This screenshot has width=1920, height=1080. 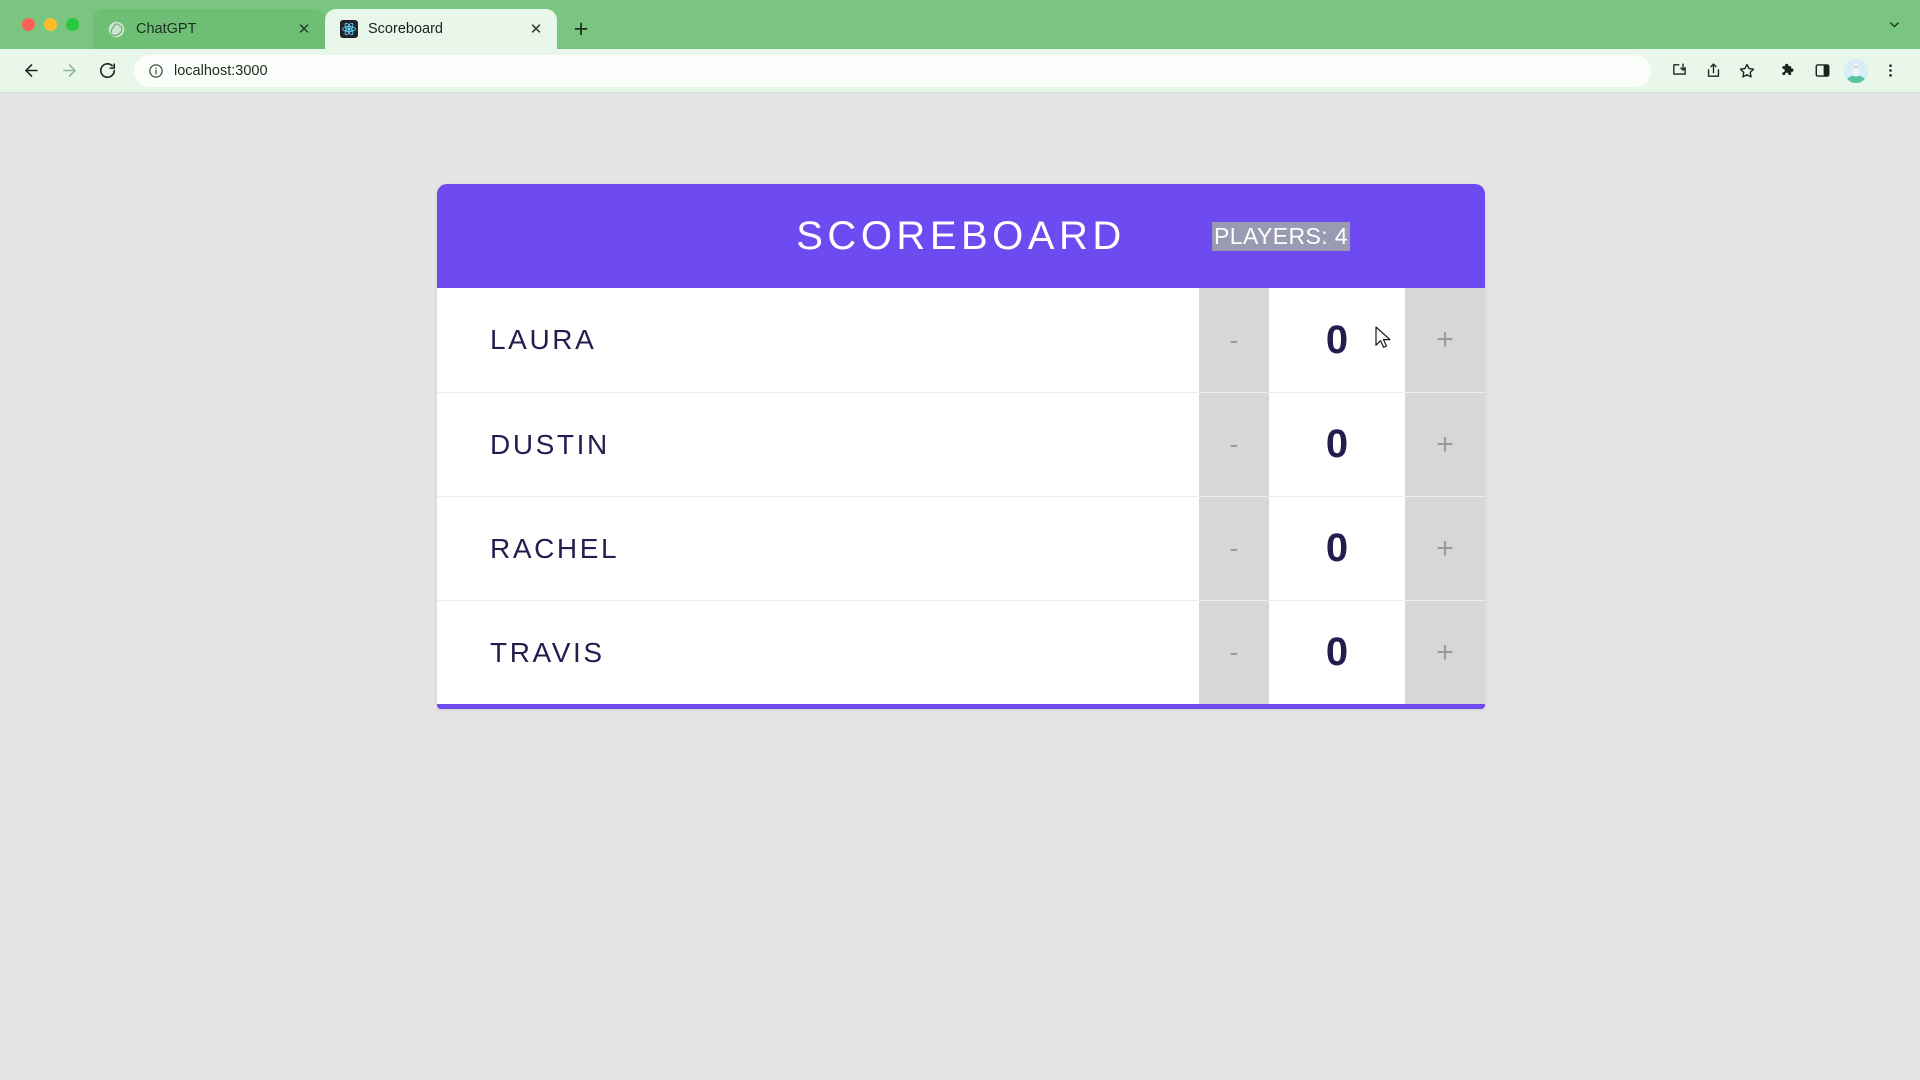 I want to click on toolbar-actions, so click(x=1784, y=71).